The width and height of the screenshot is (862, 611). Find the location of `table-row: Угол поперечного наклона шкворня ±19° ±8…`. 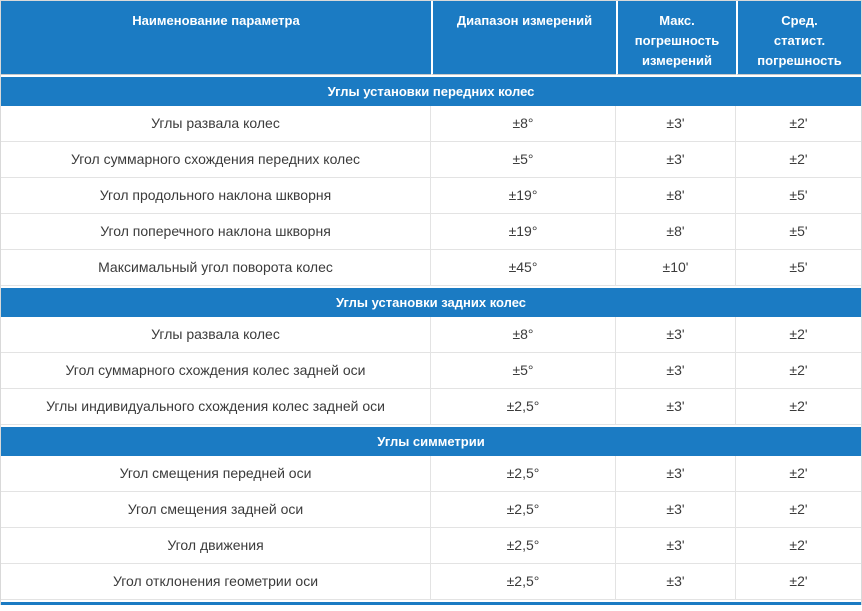

table-row: Угол поперечного наклона шкворня ±19° ±8… is located at coordinates (431, 232).